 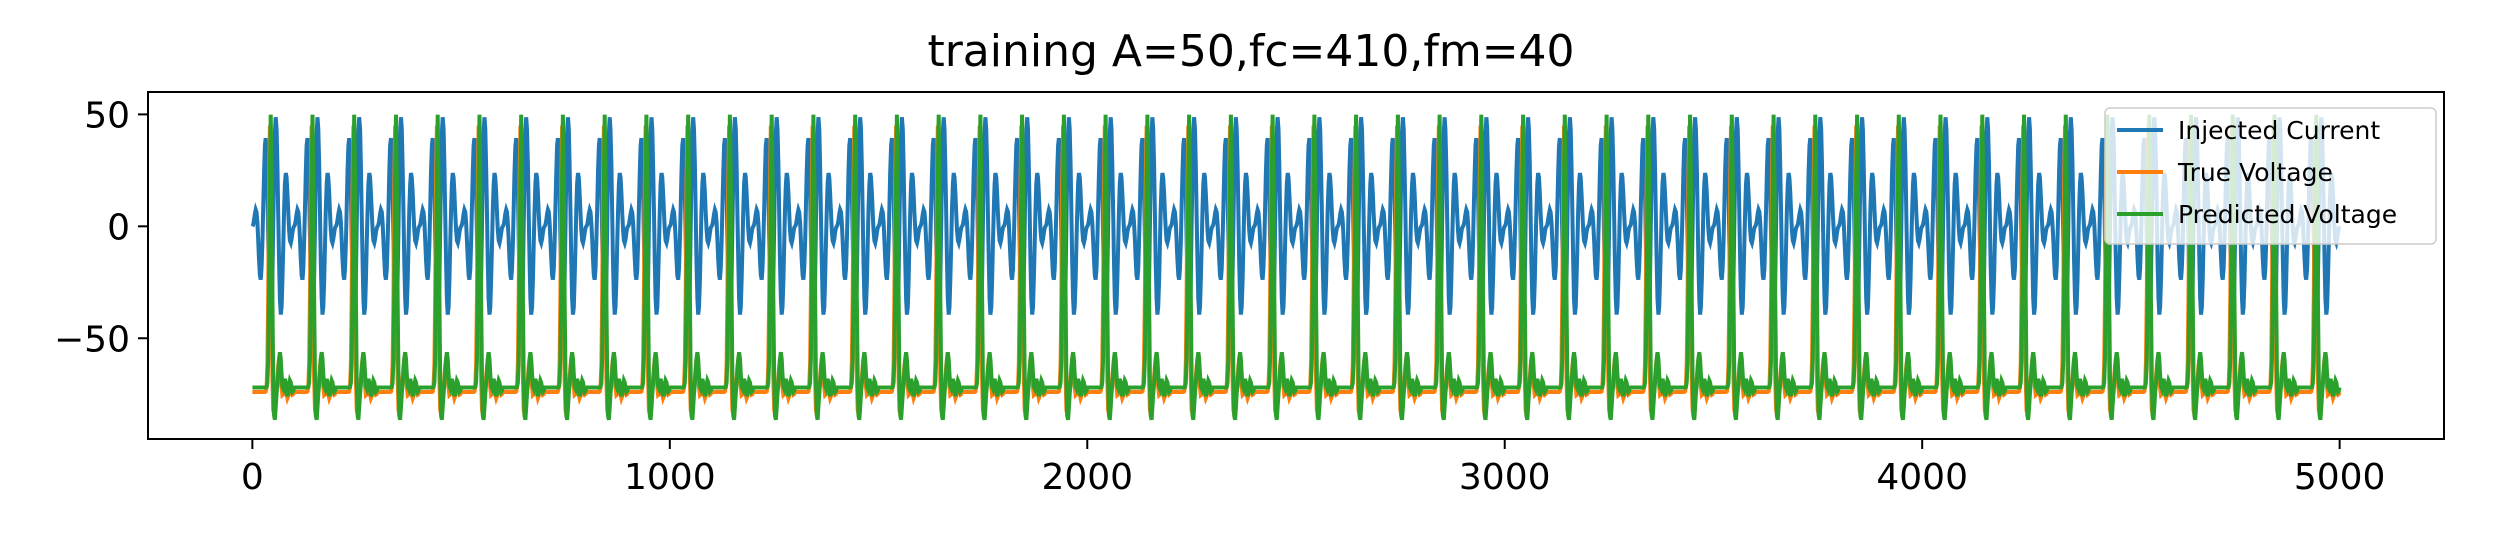 I want to click on y-axis: 50 0 −50, so click(x=101, y=227).